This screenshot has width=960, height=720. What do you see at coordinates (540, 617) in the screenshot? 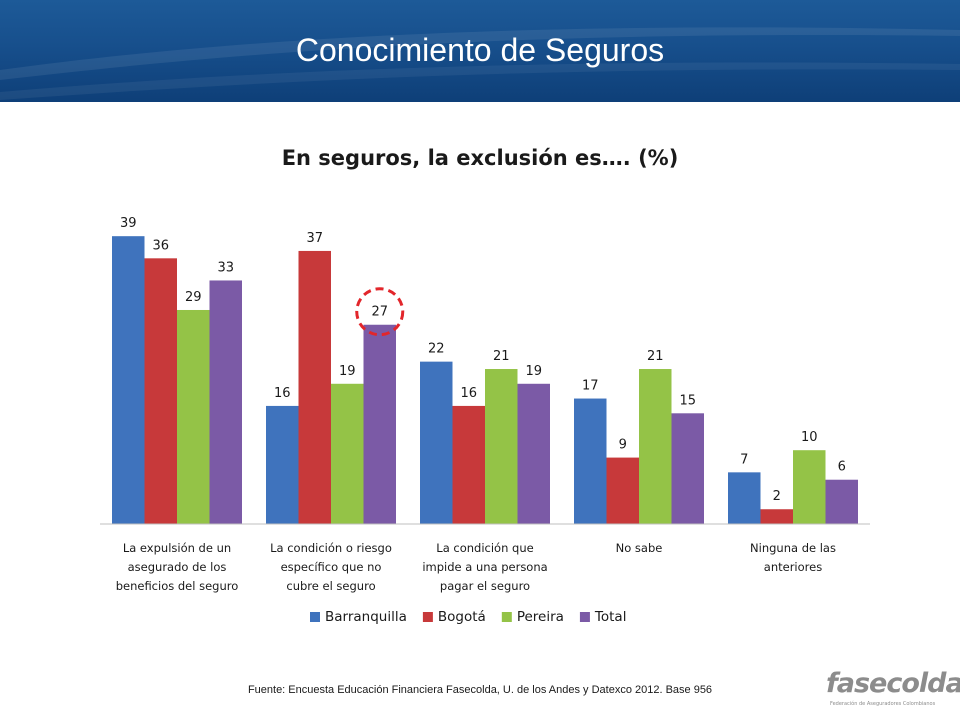
I see `legend-label: Pereira` at bounding box center [540, 617].